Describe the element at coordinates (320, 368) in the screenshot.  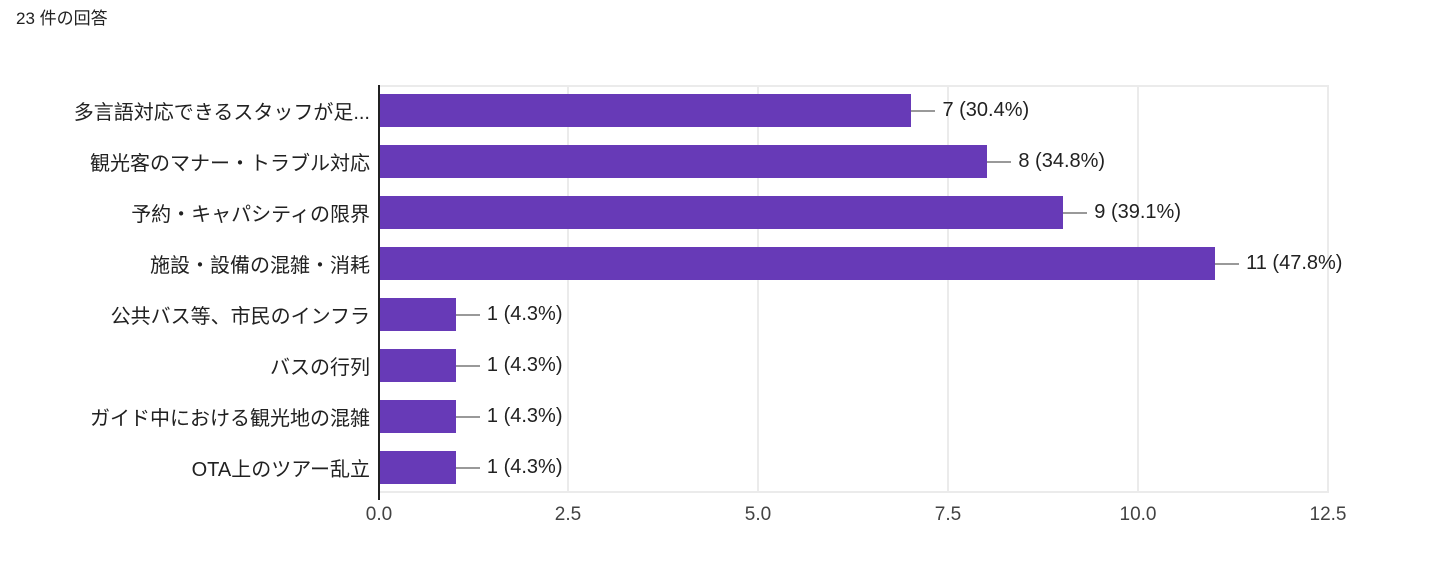
I see `category-label: バスの行列` at that location.